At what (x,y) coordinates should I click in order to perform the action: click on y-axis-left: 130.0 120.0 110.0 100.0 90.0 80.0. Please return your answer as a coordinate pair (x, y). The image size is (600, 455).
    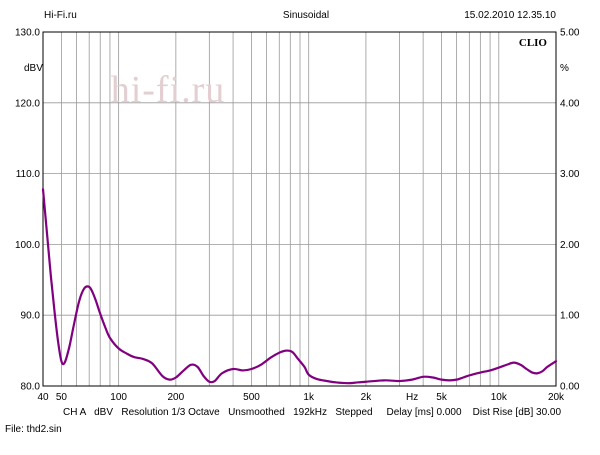
    Looking at the image, I should click on (27, 210).